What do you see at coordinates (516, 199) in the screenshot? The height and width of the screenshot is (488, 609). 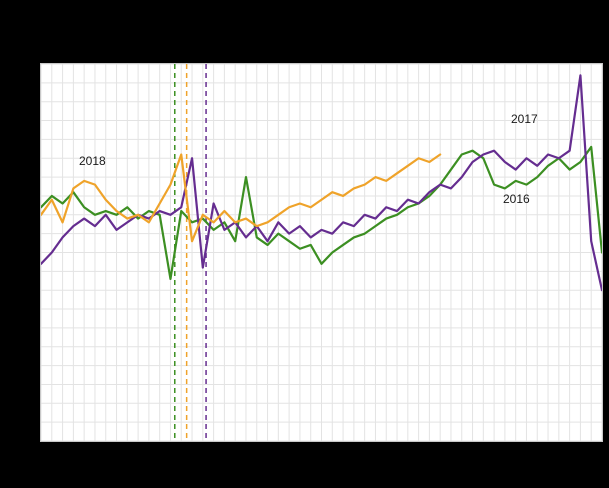 I see `series-label-2016: 2016` at bounding box center [516, 199].